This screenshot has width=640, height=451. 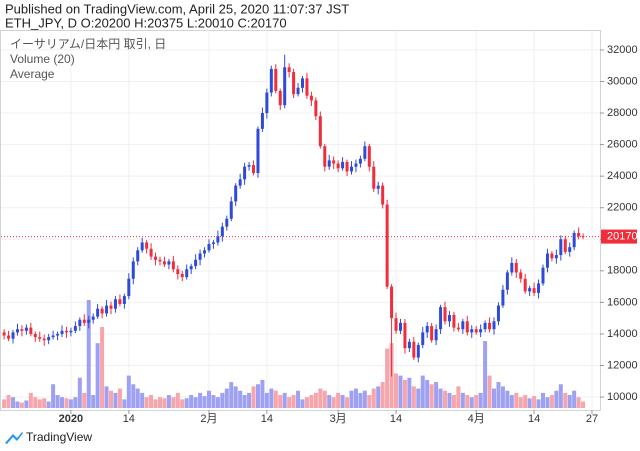 I want to click on x-tick-label: 2月, so click(x=208, y=419).